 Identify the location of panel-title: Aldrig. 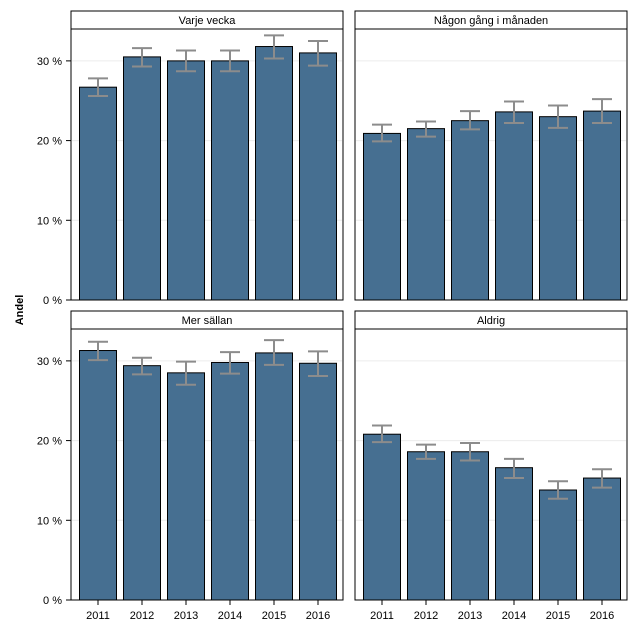
(491, 321).